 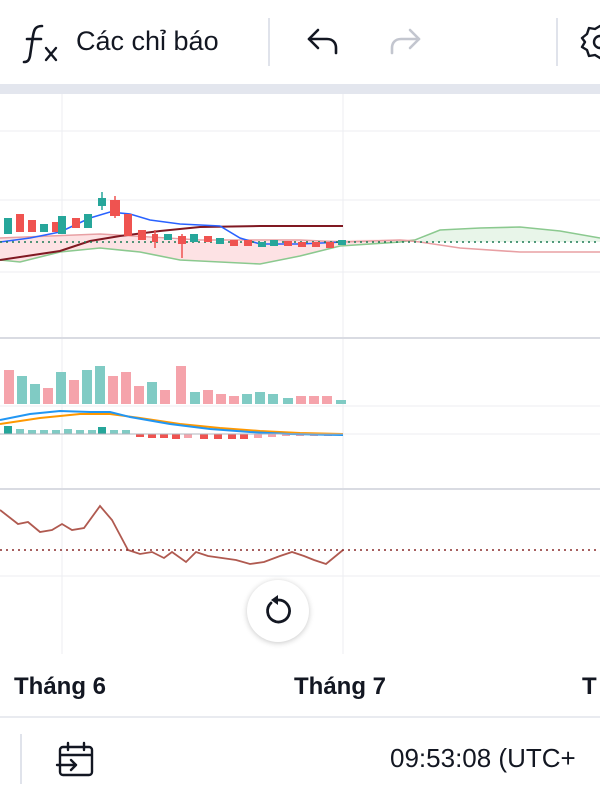 What do you see at coordinates (589, 686) in the screenshot?
I see `x-axis-label: T` at bounding box center [589, 686].